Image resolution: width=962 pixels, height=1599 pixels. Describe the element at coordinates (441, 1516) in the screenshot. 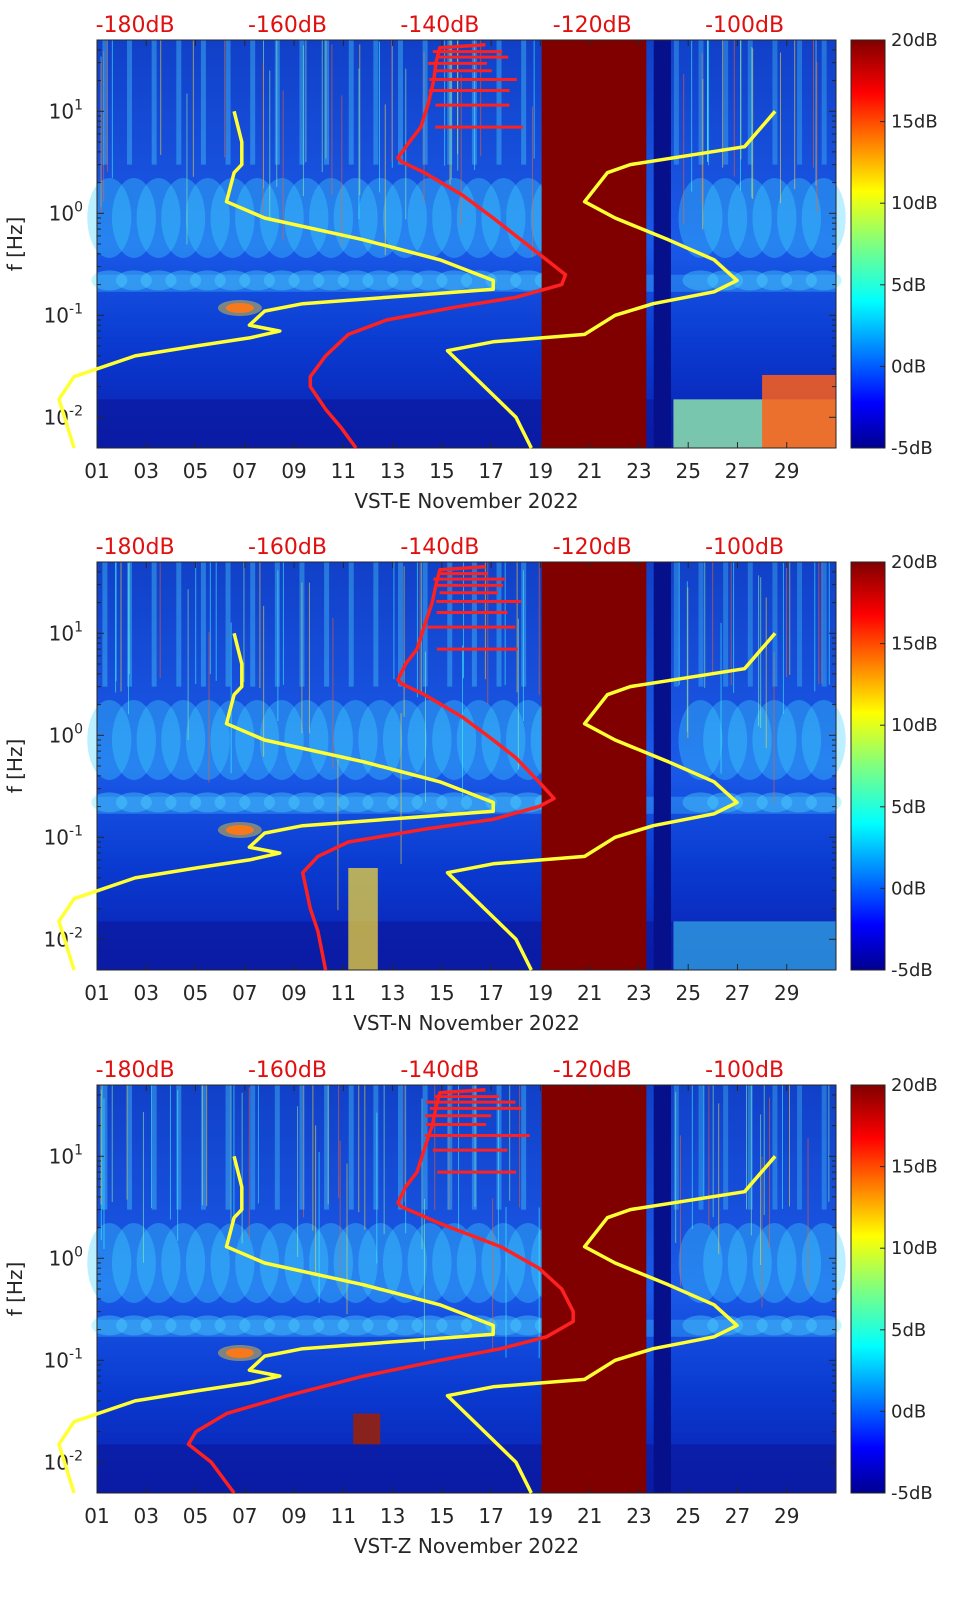

I see `x-tick-label: 15` at that location.